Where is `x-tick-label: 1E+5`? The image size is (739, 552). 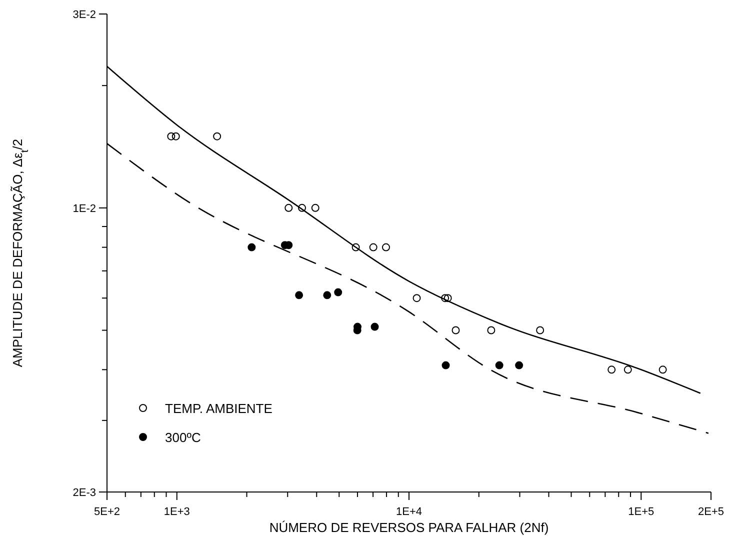 x-tick-label: 1E+5 is located at coordinates (641, 512).